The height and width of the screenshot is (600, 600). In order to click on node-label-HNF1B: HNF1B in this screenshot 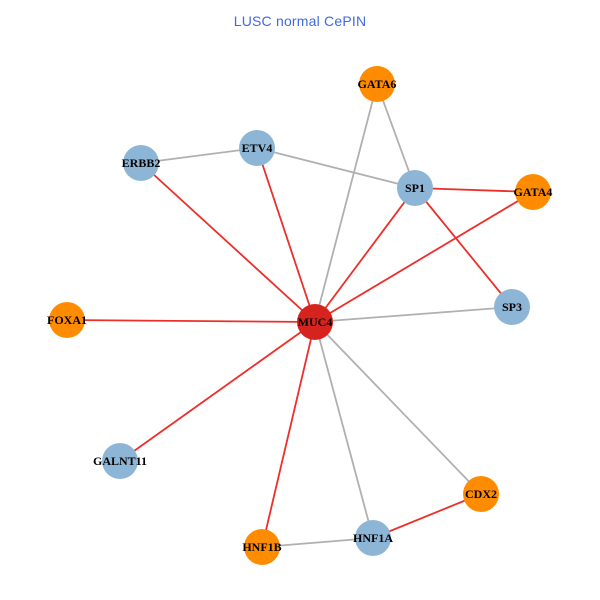, I will do `click(261, 547)`.